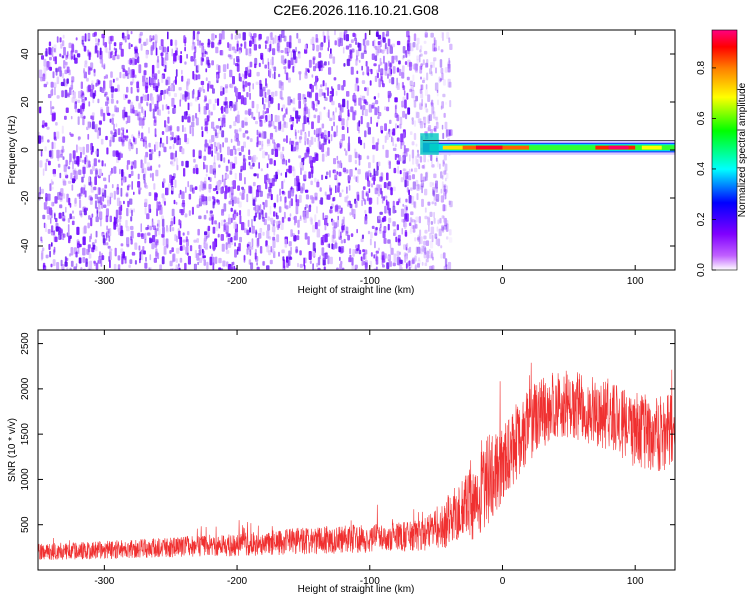 The image size is (750, 605). Describe the element at coordinates (701, 270) in the screenshot. I see `colorbar-tick-label: 0.0` at that location.